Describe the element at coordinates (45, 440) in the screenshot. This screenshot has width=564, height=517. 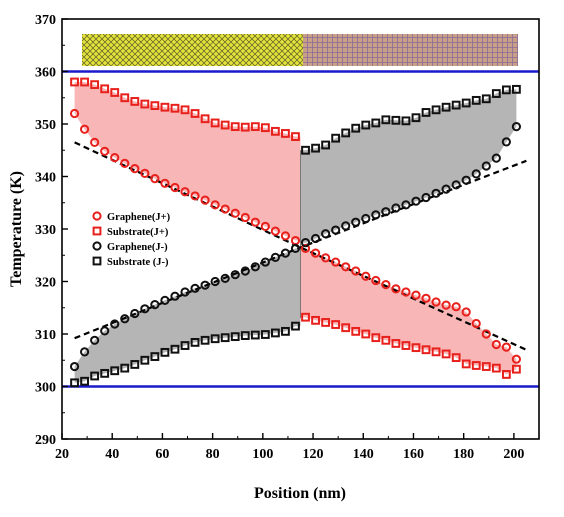
I see `y-tick-label: 290` at that location.